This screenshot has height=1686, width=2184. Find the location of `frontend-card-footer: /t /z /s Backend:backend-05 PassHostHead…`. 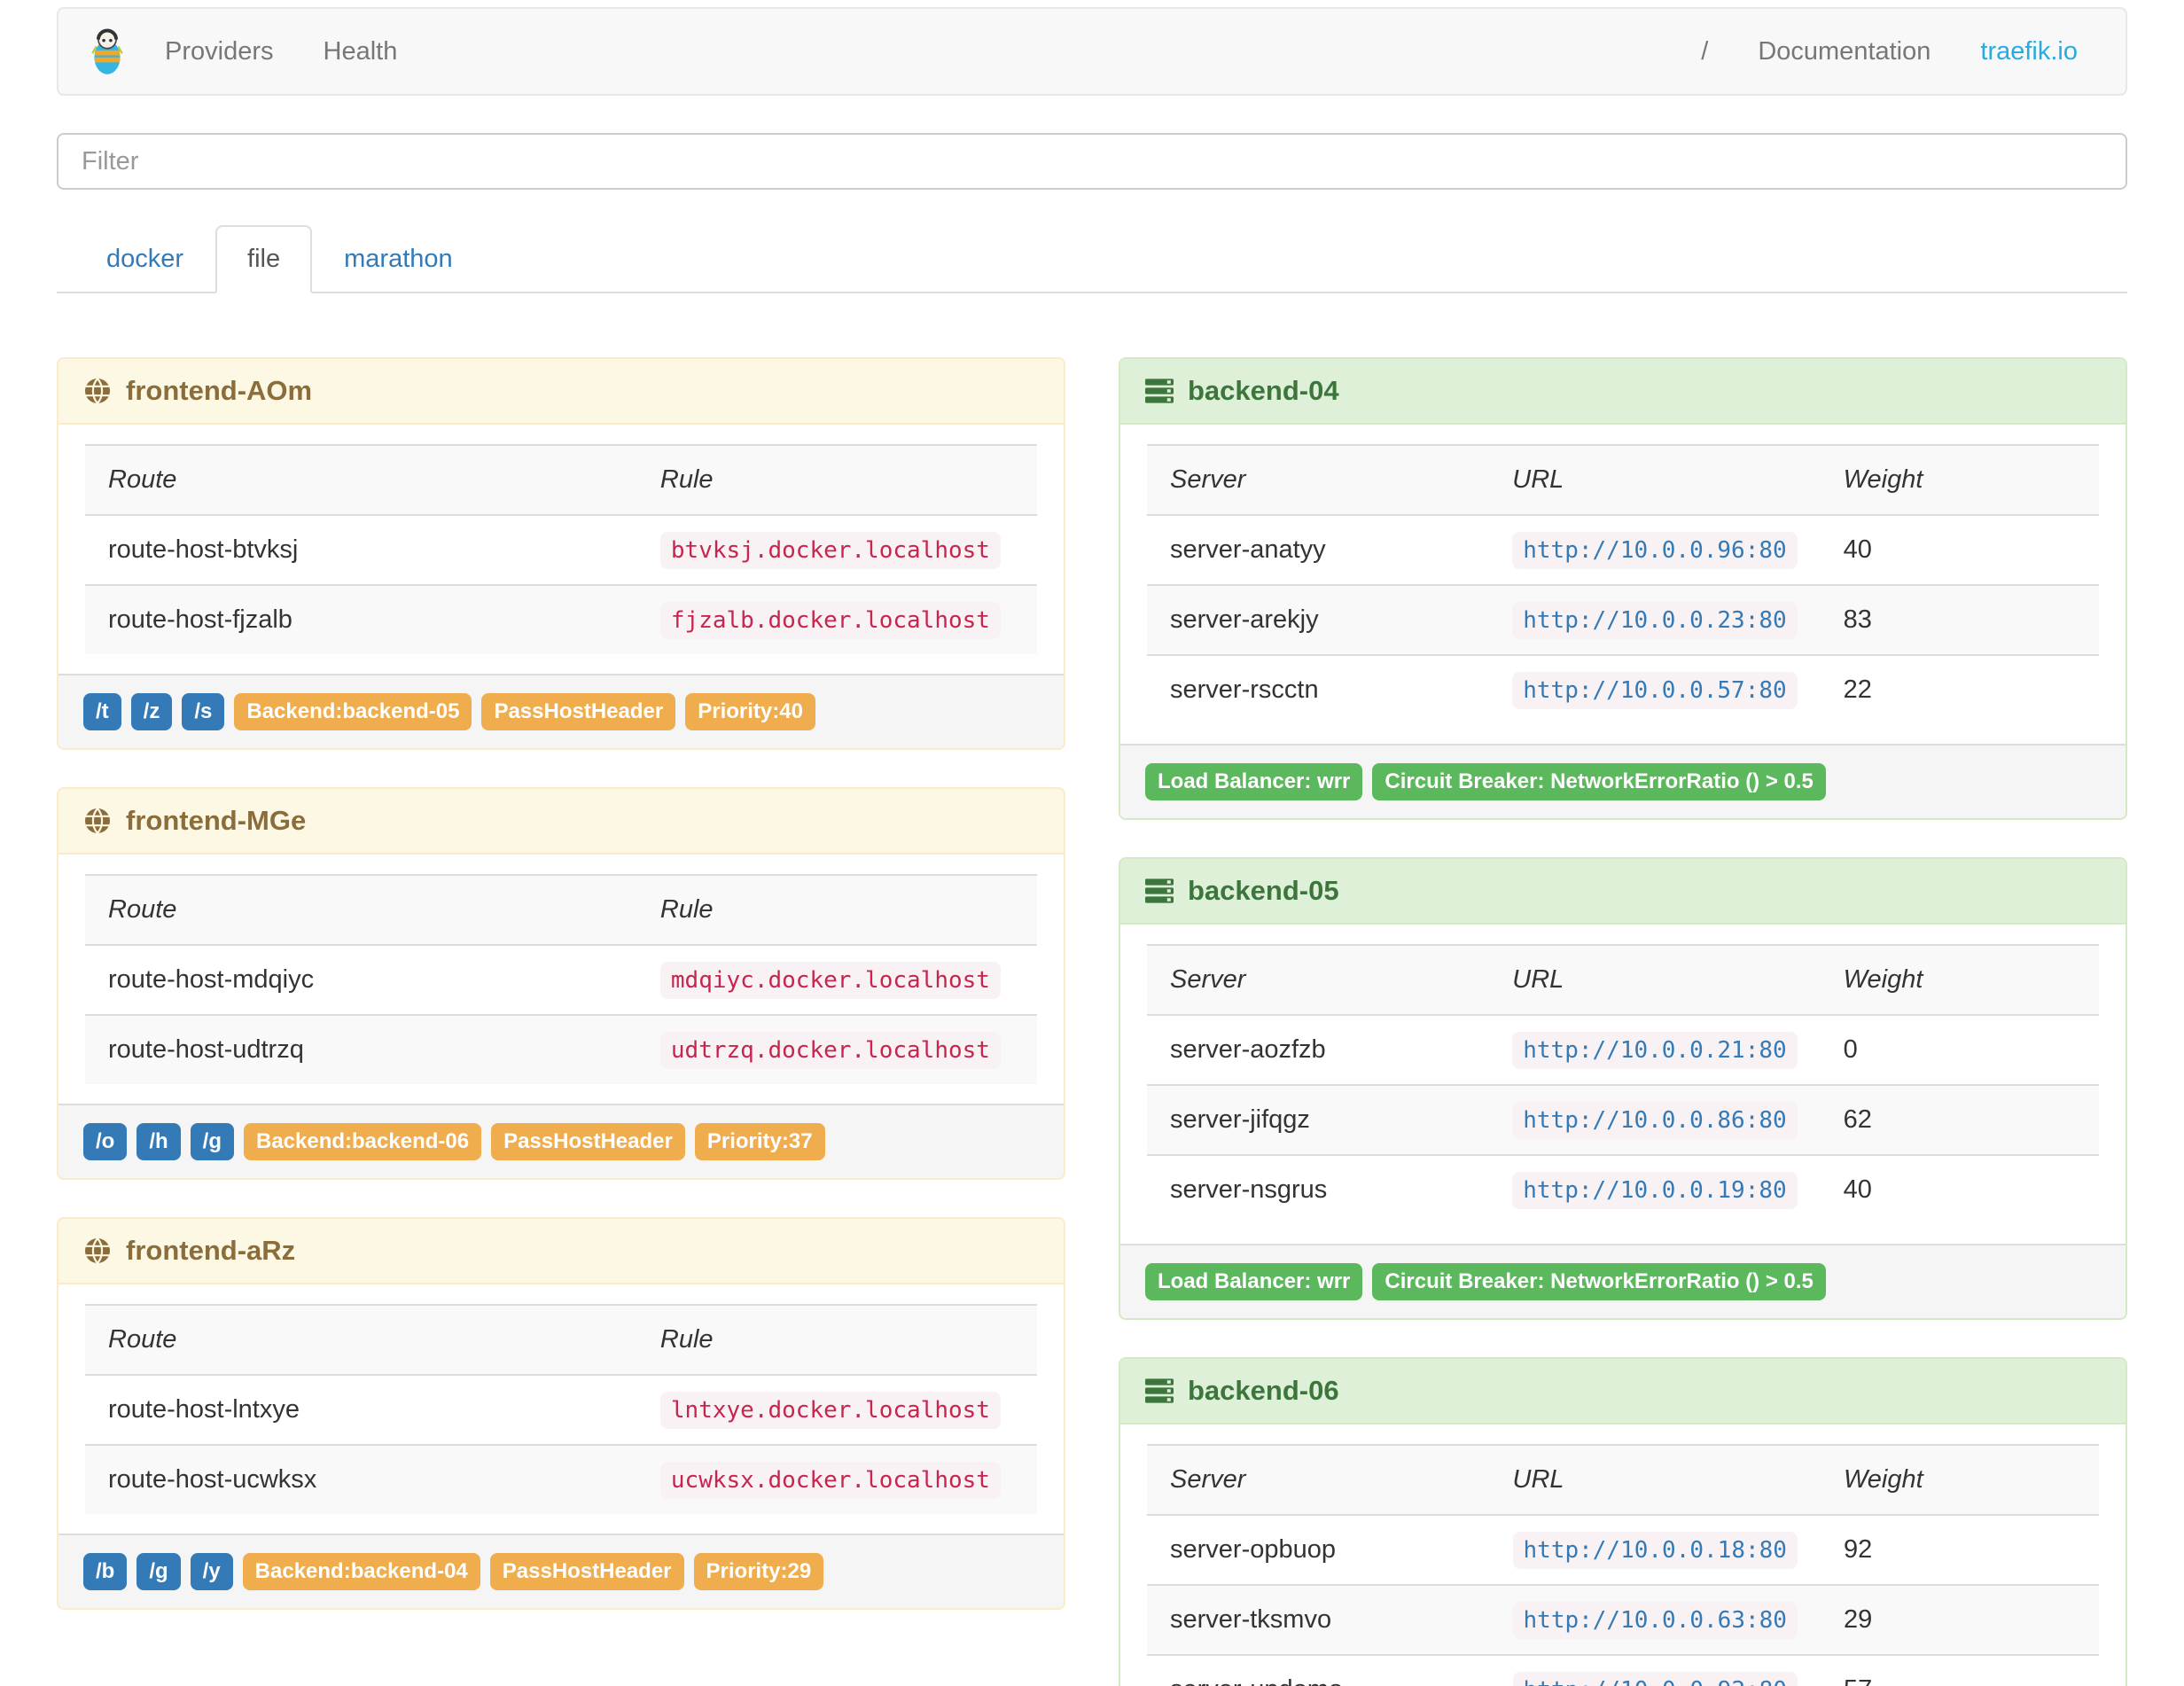

frontend-card-footer: /t /z /s Backend:backend-05 PassHostHead… is located at coordinates (561, 711).